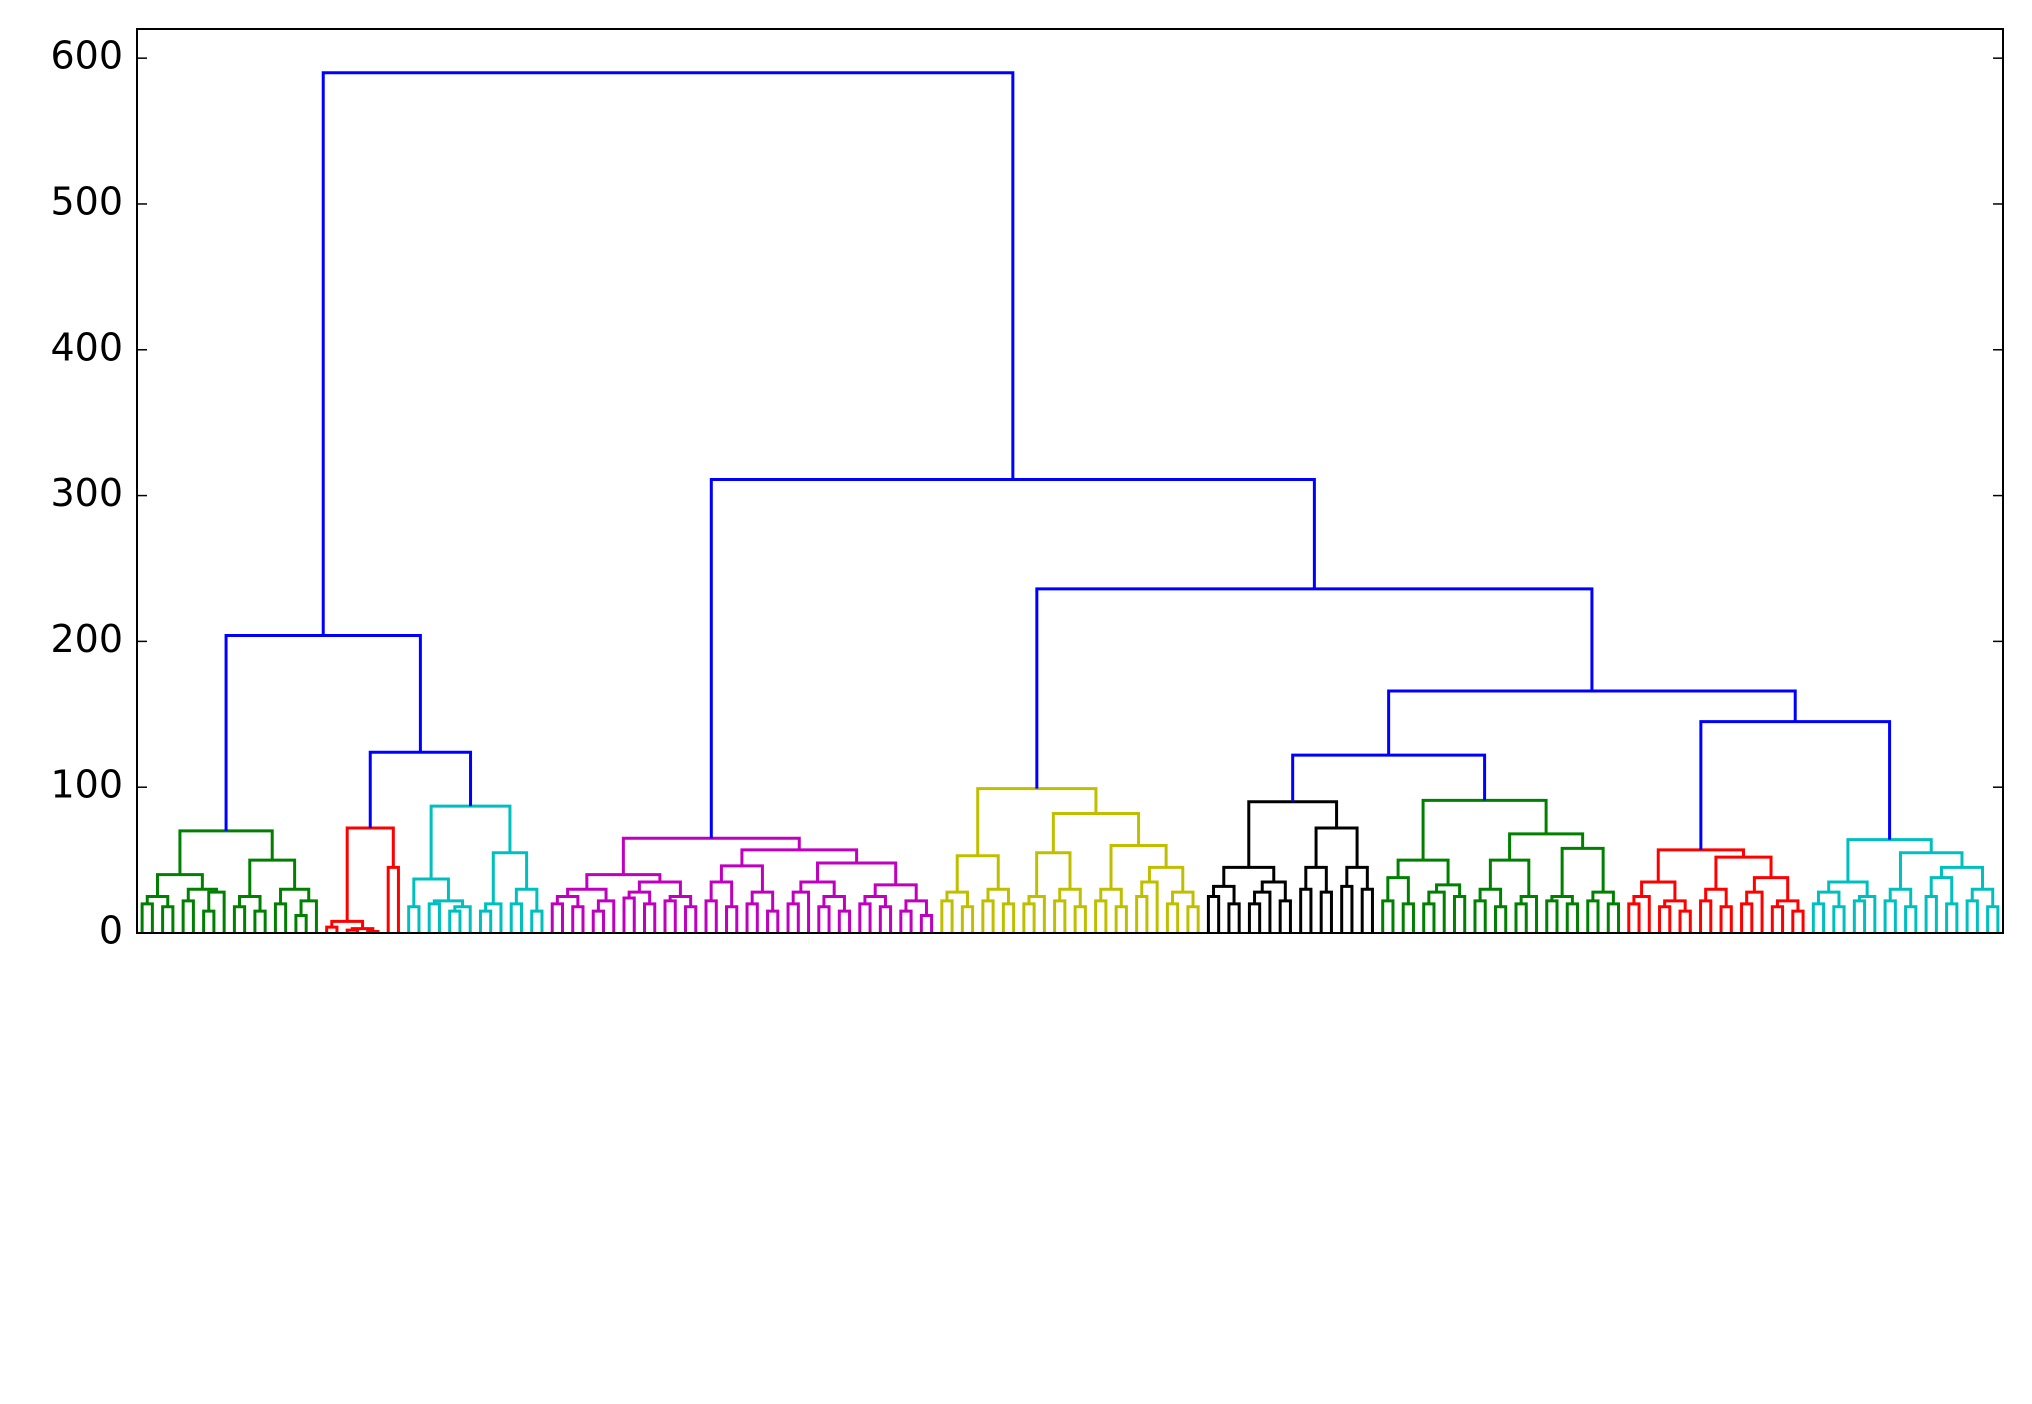 The image size is (2032, 1404). What do you see at coordinates (86, 201) in the screenshot?
I see `y-tick-label: 500` at bounding box center [86, 201].